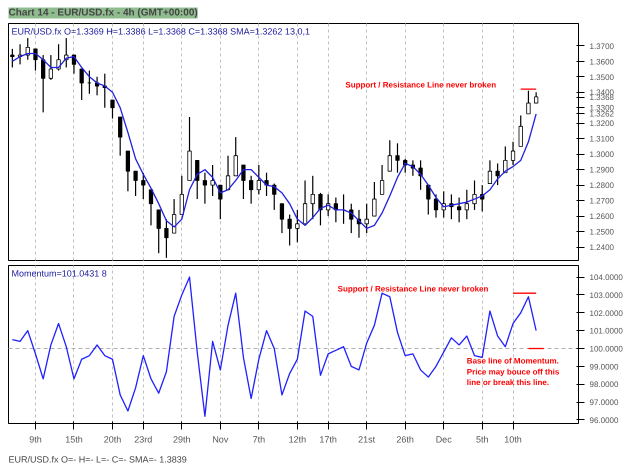 The width and height of the screenshot is (625, 469). What do you see at coordinates (35, 439) in the screenshot?
I see `x-tick-label: 9th` at bounding box center [35, 439].